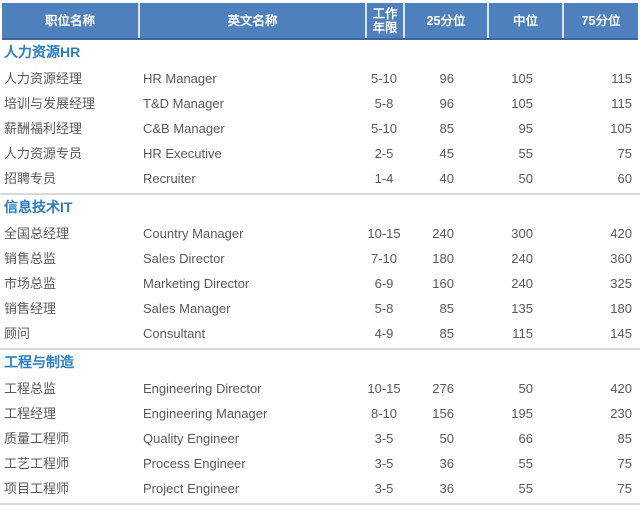 This screenshot has width=640, height=510. I want to click on cell-job-title-en: Engineering Manager, so click(205, 413).